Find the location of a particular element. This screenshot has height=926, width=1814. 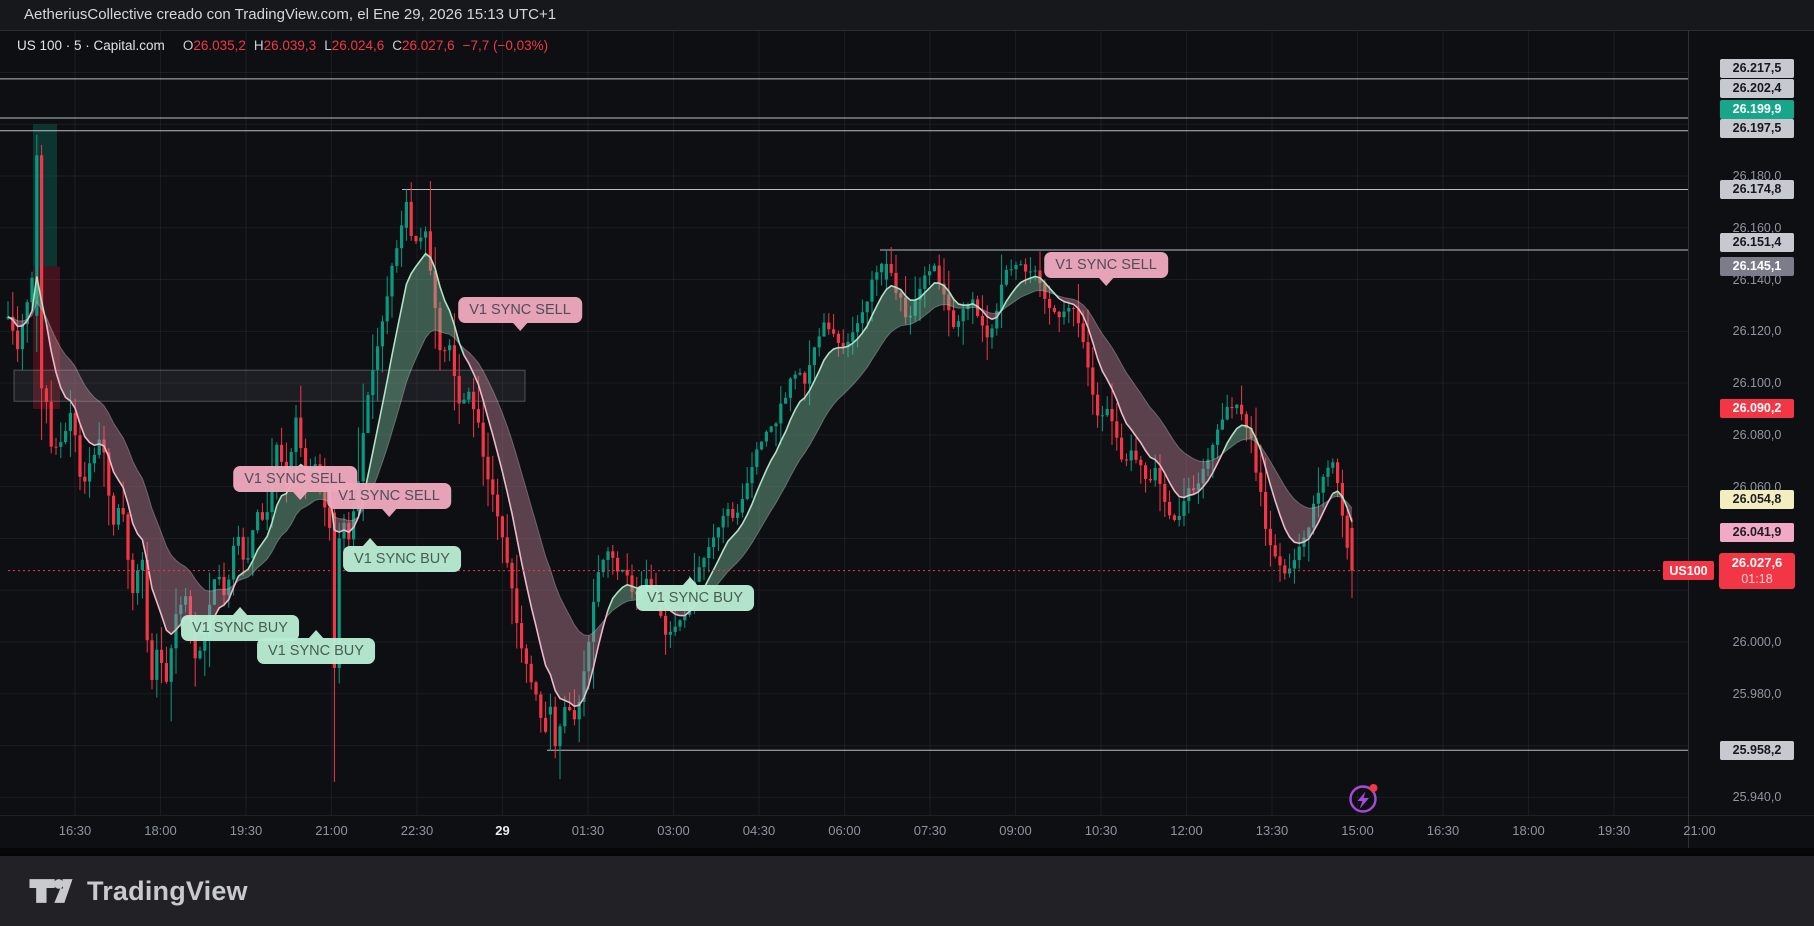

tradingview-logo-text: TradingView is located at coordinates (167, 890).